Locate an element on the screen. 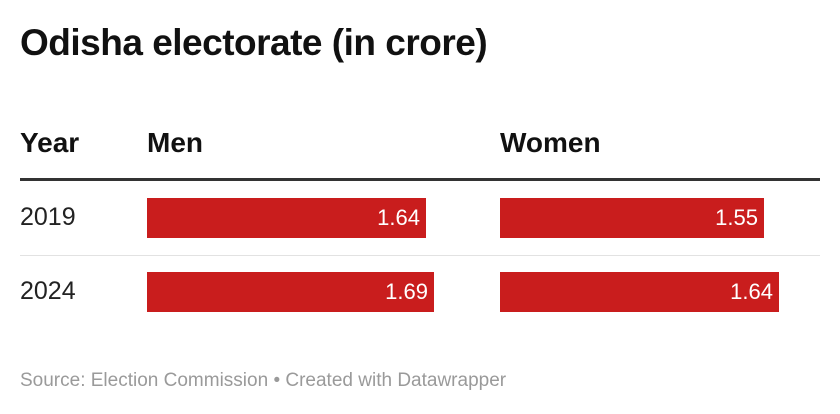 The image size is (840, 414). credit-text: Created with Datawrapper is located at coordinates (396, 380).